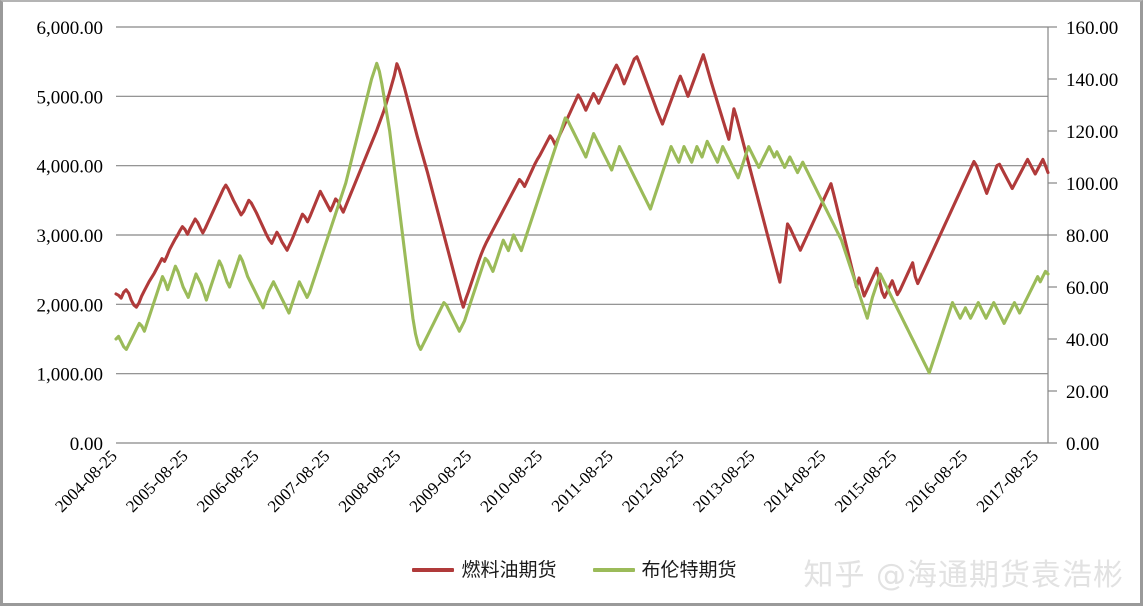 Image resolution: width=1143 pixels, height=608 pixels. I want to click on left-axis-tick-label: 0.00, so click(86, 444).